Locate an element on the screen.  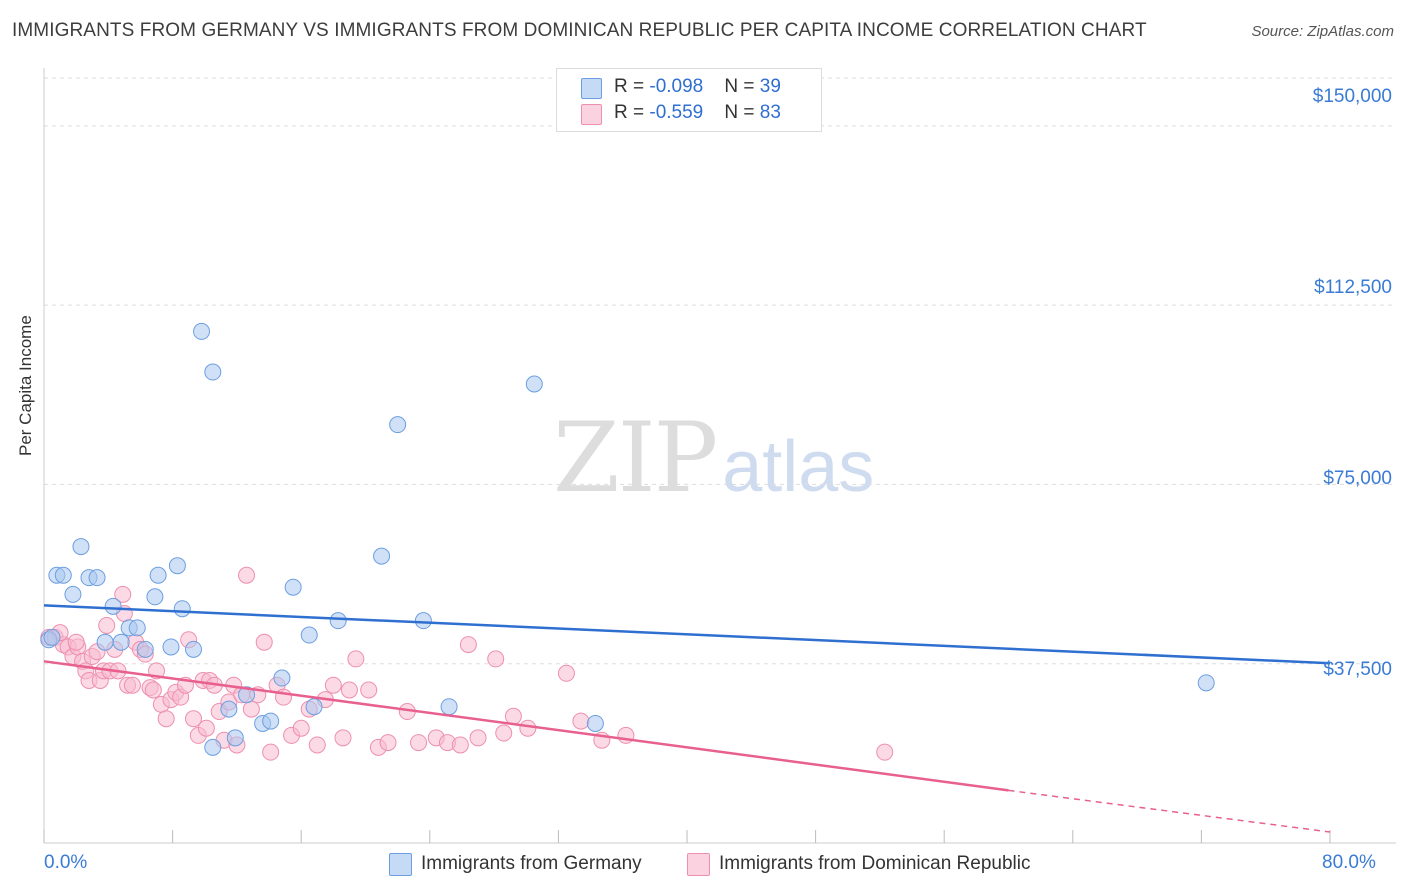
r-value-germany: -0.098 is located at coordinates (676, 86).